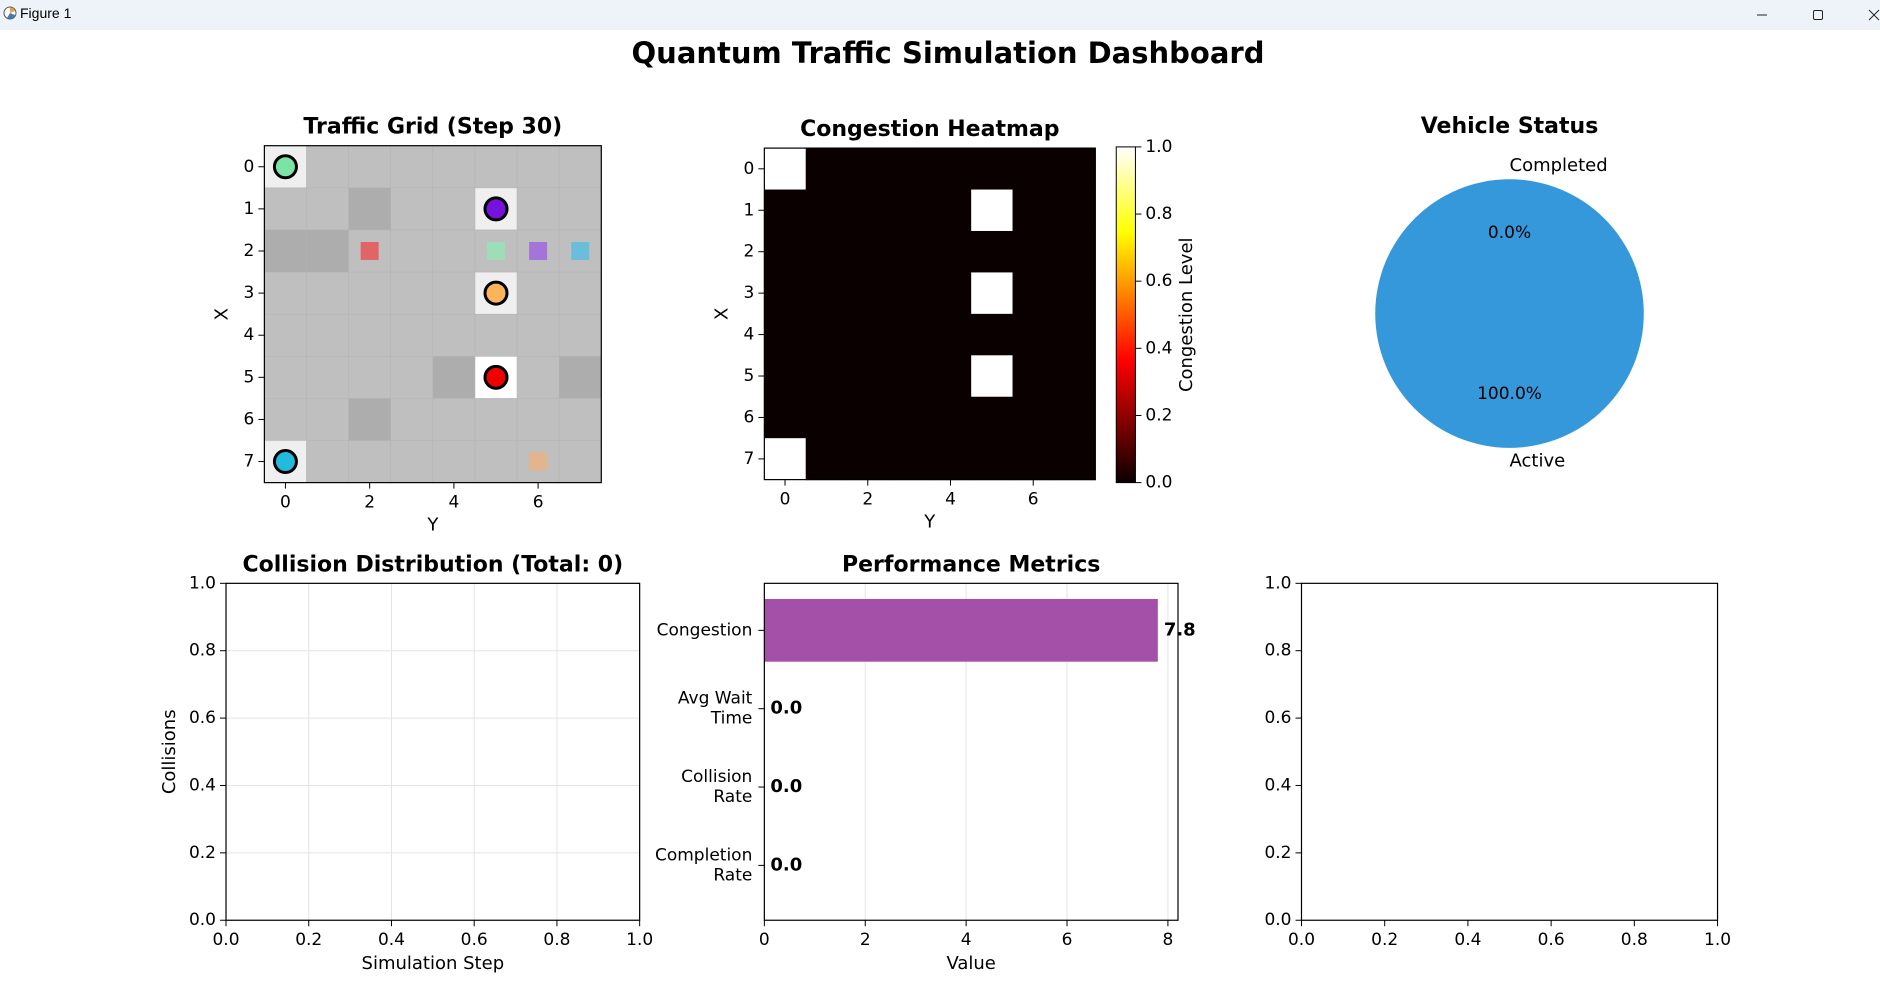  What do you see at coordinates (1158, 214) in the screenshot?
I see `colorbar-tick-label: 0.8` at bounding box center [1158, 214].